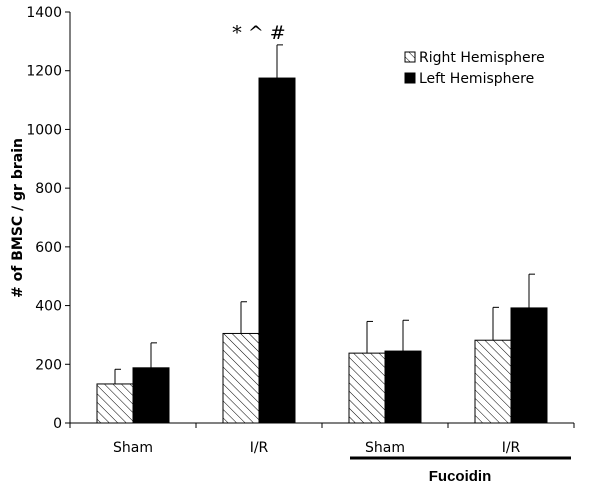 The width and height of the screenshot is (600, 487). I want to click on group-label: Fucoidin, so click(460, 476).